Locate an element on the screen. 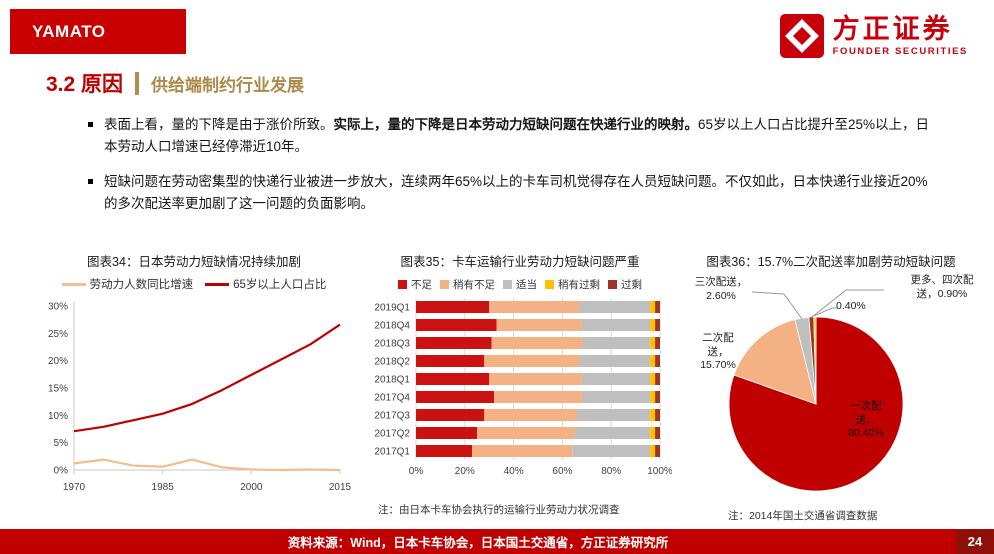 The image size is (994, 554). x-tick-label: 2015 is located at coordinates (340, 487).